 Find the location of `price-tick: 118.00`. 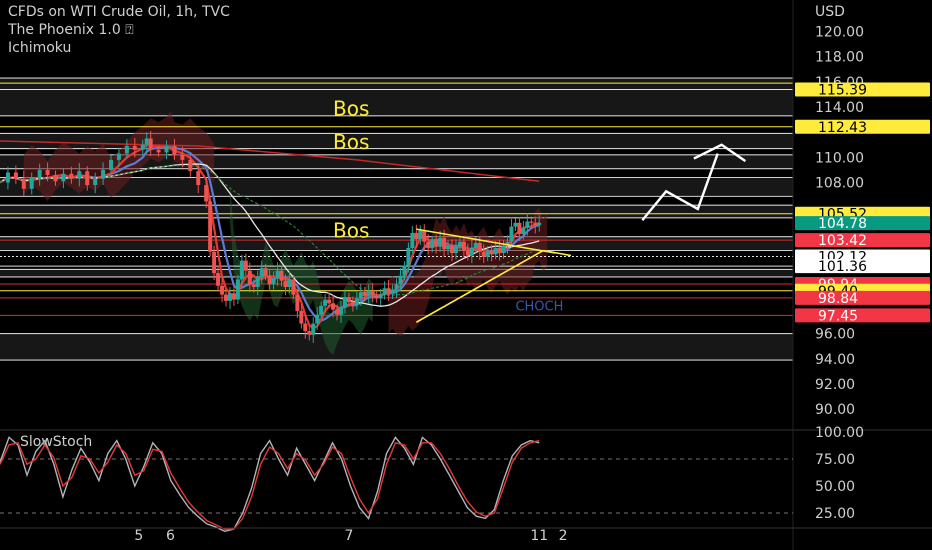

price-tick: 118.00 is located at coordinates (839, 58).